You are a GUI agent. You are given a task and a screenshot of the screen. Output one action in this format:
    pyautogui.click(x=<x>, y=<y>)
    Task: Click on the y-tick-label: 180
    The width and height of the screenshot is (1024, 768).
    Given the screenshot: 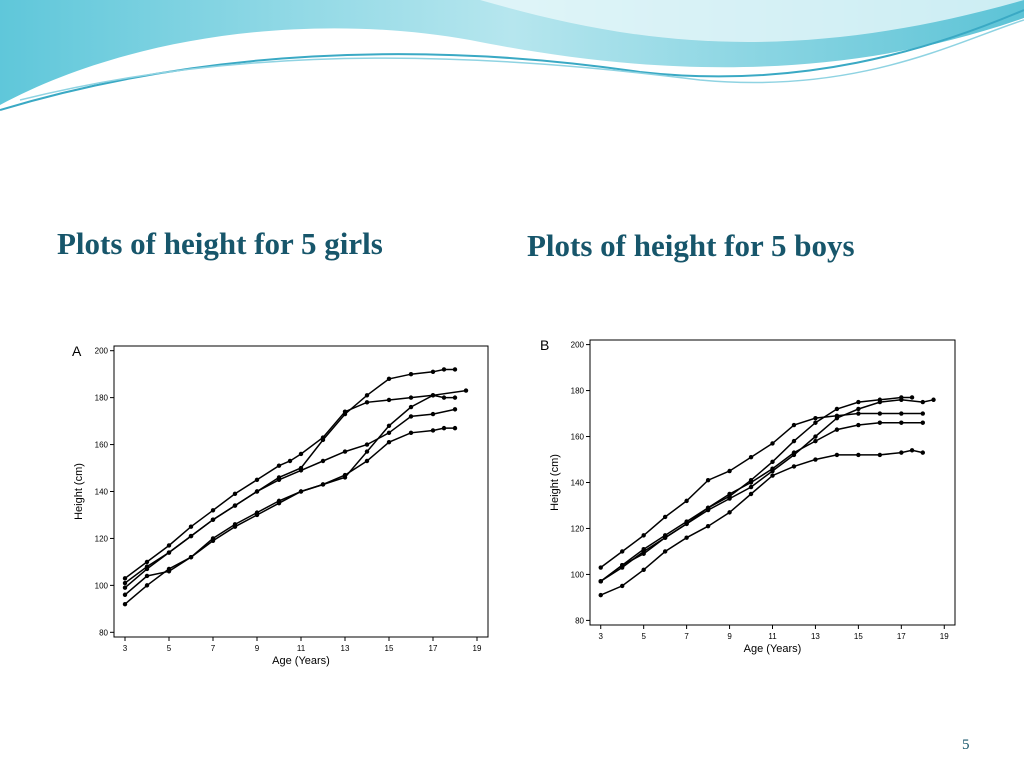 What is the action you would take?
    pyautogui.click(x=578, y=391)
    